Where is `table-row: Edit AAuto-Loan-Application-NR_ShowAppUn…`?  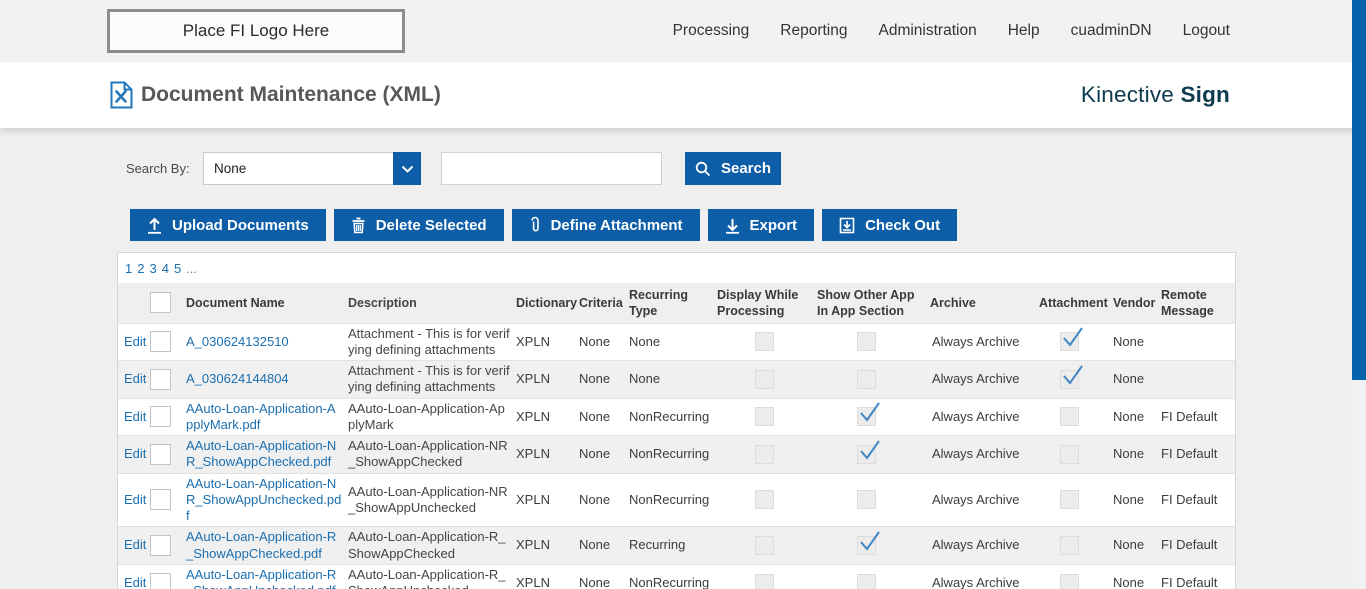
table-row: Edit AAuto-Loan-Application-NR_ShowAppUn… is located at coordinates (676, 500).